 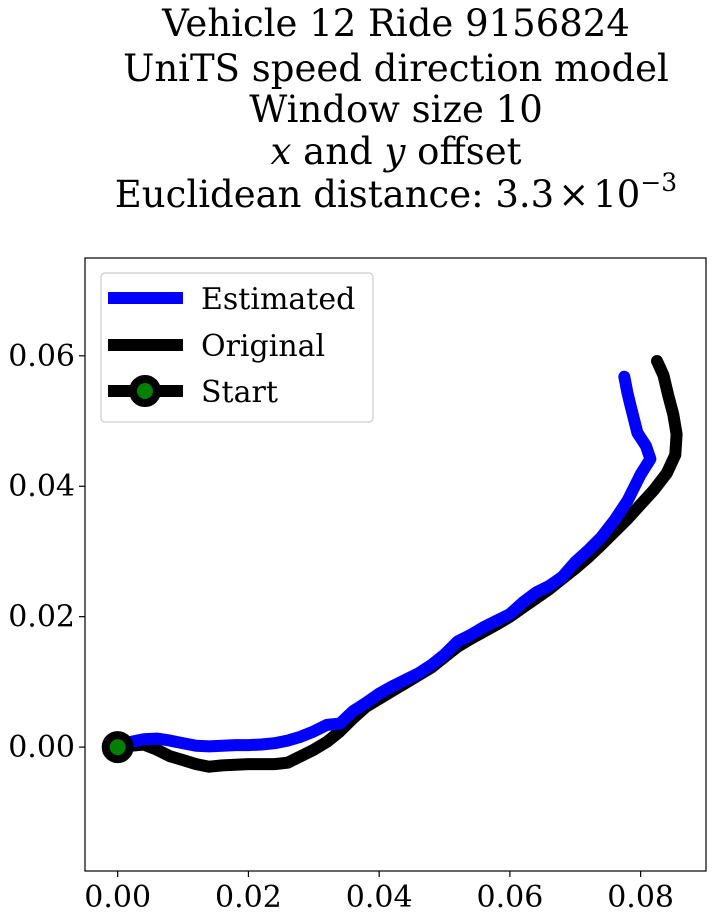 What do you see at coordinates (263, 346) in the screenshot?
I see `legend-label-original: Original` at bounding box center [263, 346].